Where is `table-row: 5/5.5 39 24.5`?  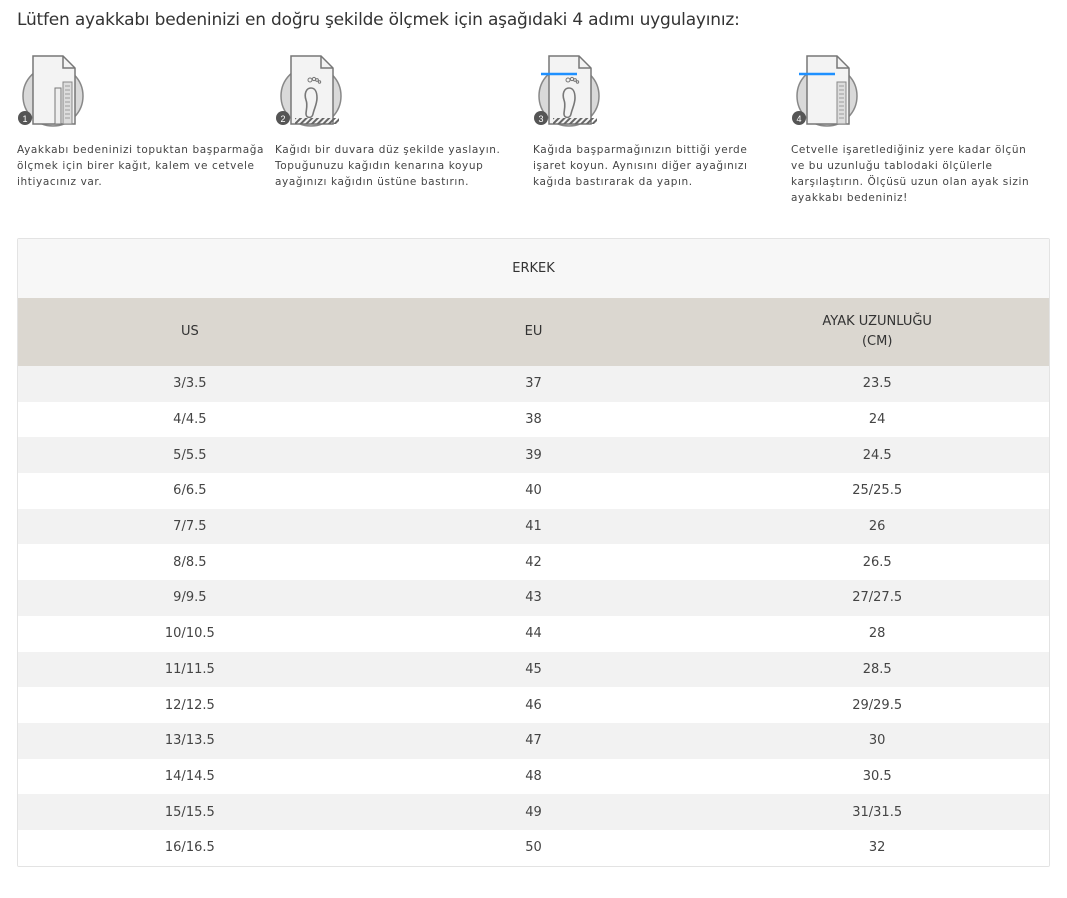
table-row: 5/5.5 39 24.5 is located at coordinates (533, 455).